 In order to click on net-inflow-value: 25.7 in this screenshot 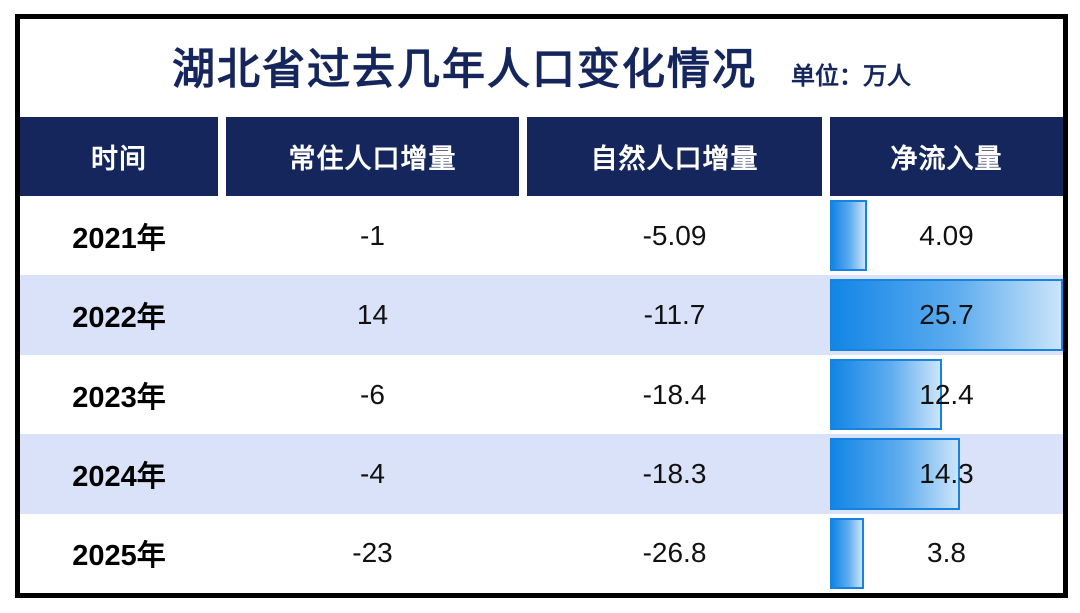, I will do `click(946, 315)`.